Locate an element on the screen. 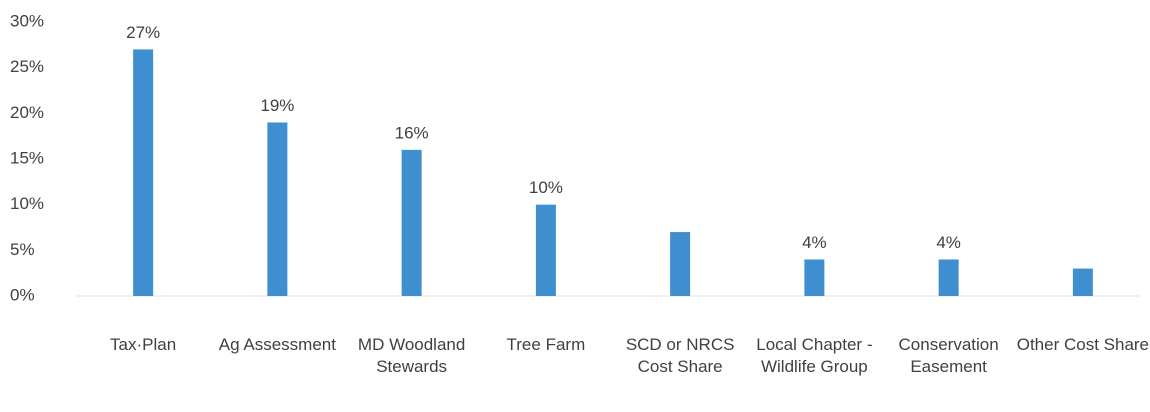 This screenshot has width=1150, height=412. y-tick-label: 0% is located at coordinates (22, 294).